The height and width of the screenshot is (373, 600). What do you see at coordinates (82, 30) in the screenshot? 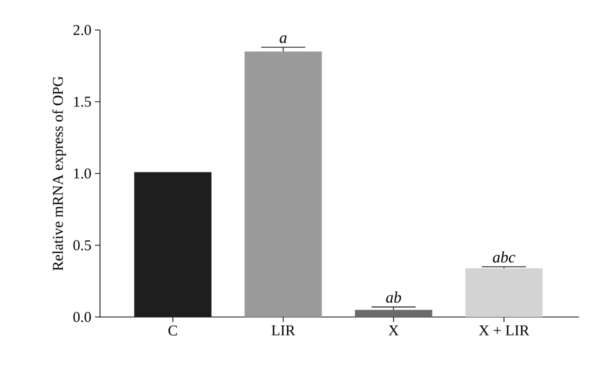
I see `y-tick-label: 2.0` at bounding box center [82, 30].